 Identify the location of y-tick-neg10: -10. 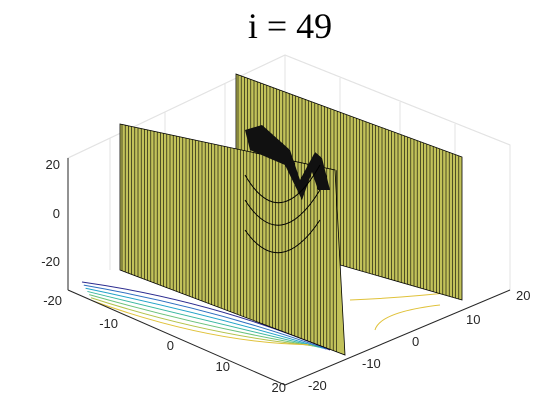
(371, 363).